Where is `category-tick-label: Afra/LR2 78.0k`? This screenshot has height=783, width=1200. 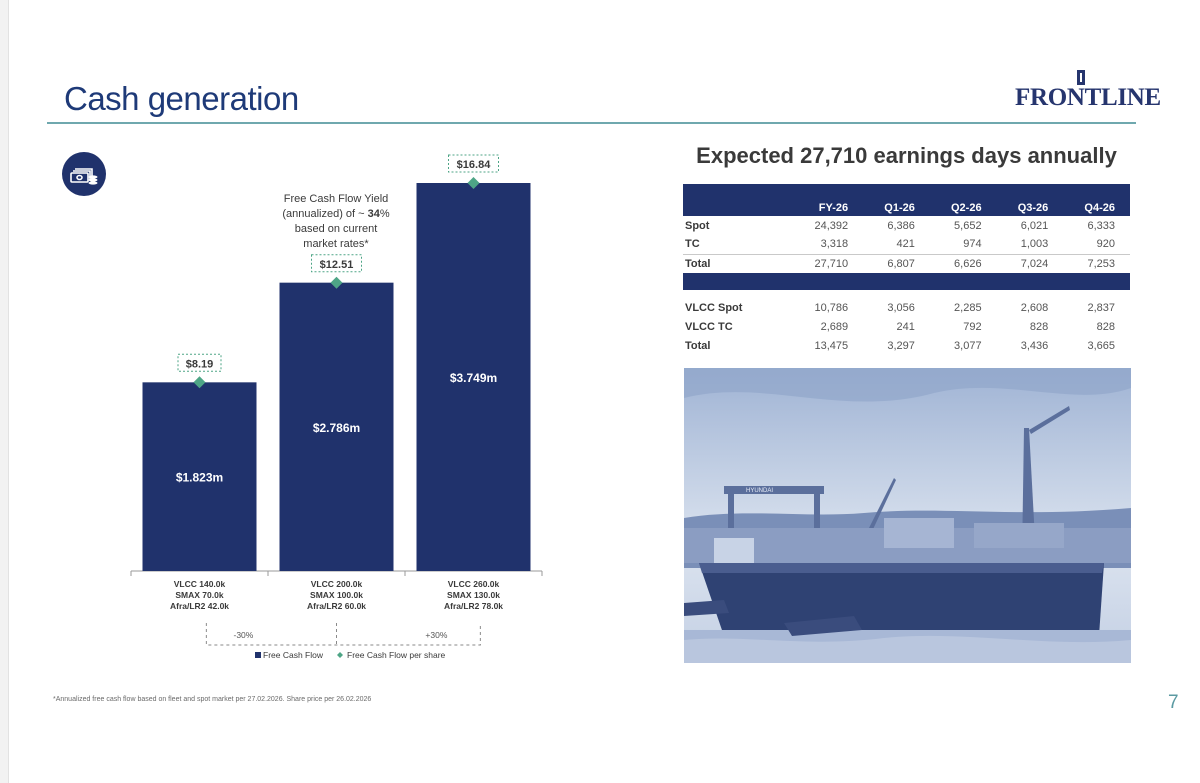
category-tick-label: Afra/LR2 78.0k is located at coordinates (473, 606).